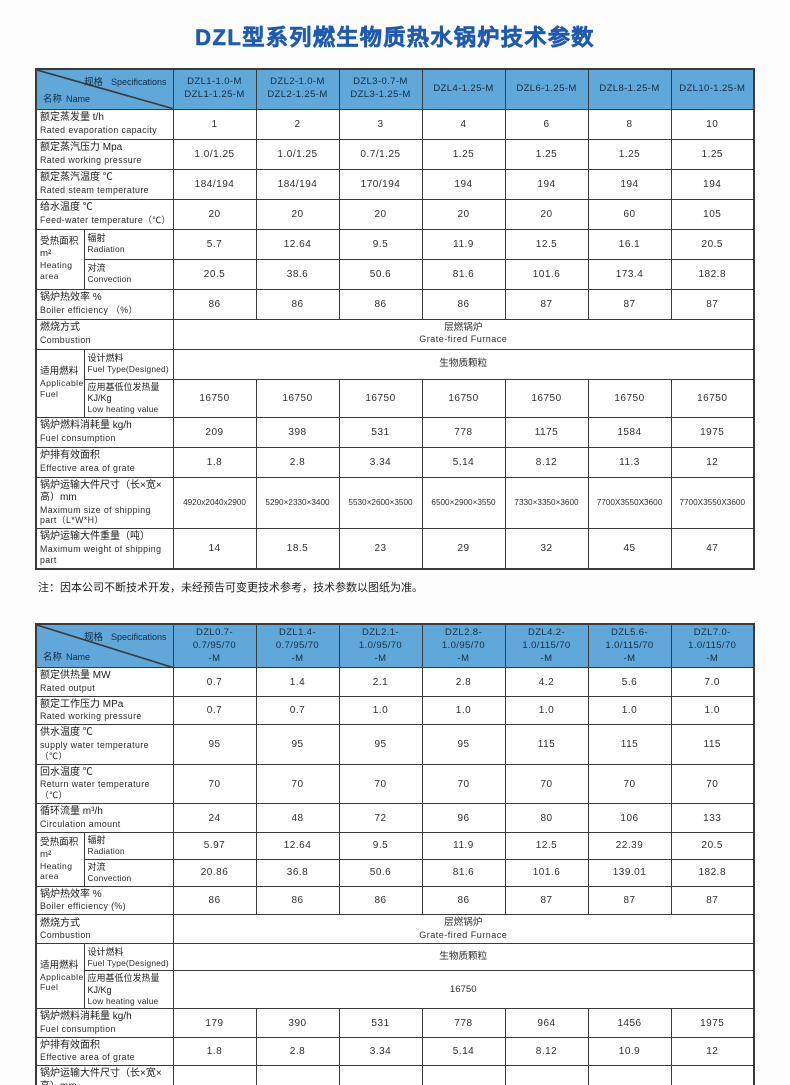 The image size is (790, 1085). What do you see at coordinates (104, 900) in the screenshot?
I see `row-label: 锅炉热效率 % Boiler efficiency (%)` at bounding box center [104, 900].